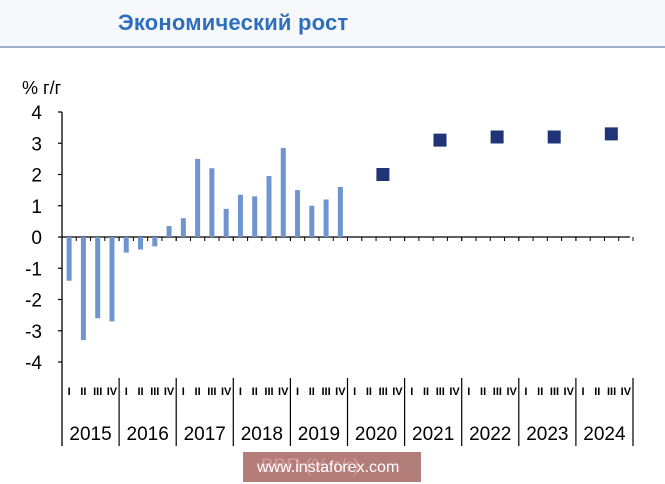 The width and height of the screenshot is (665, 484). I want to click on bar-2016-Q2, so click(141, 243).